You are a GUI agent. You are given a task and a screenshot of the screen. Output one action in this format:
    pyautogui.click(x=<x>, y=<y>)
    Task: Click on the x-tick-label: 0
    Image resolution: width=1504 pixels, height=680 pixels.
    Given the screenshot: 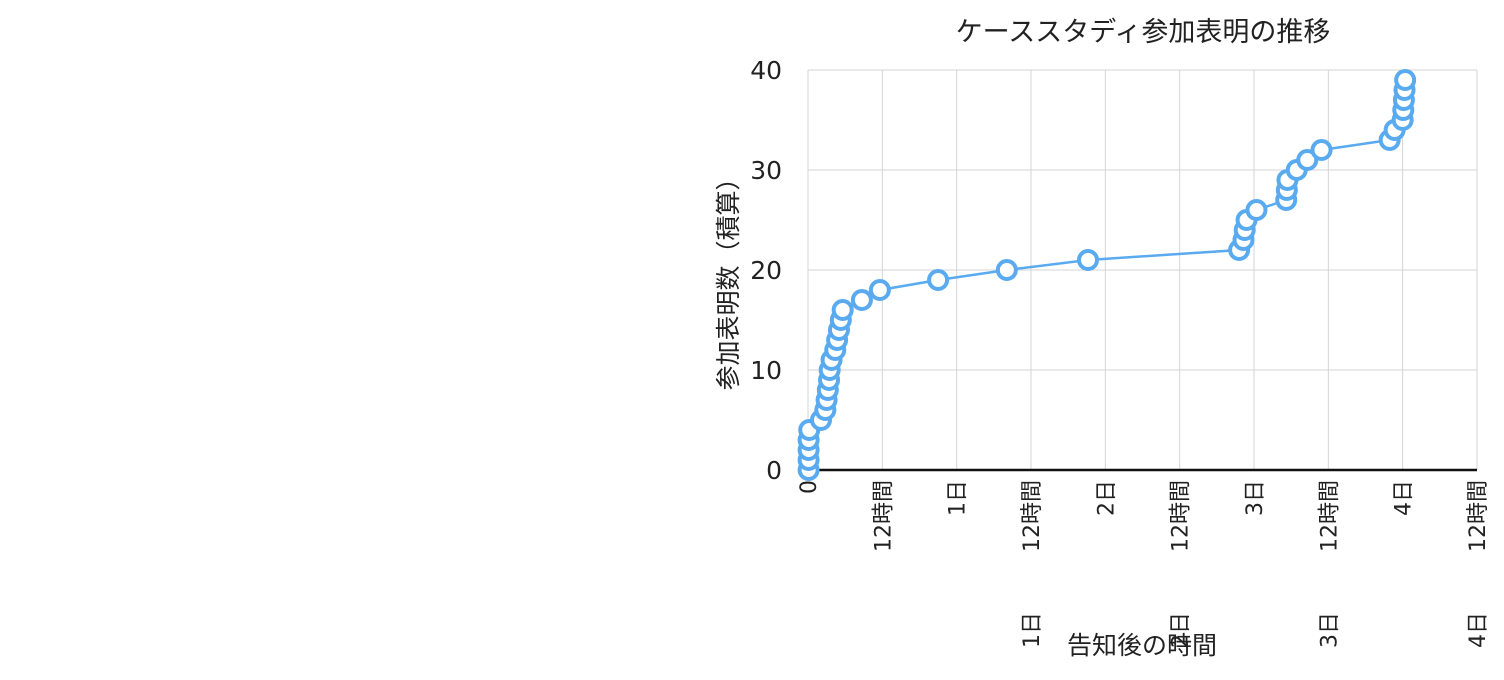 What is the action you would take?
    pyautogui.click(x=809, y=487)
    